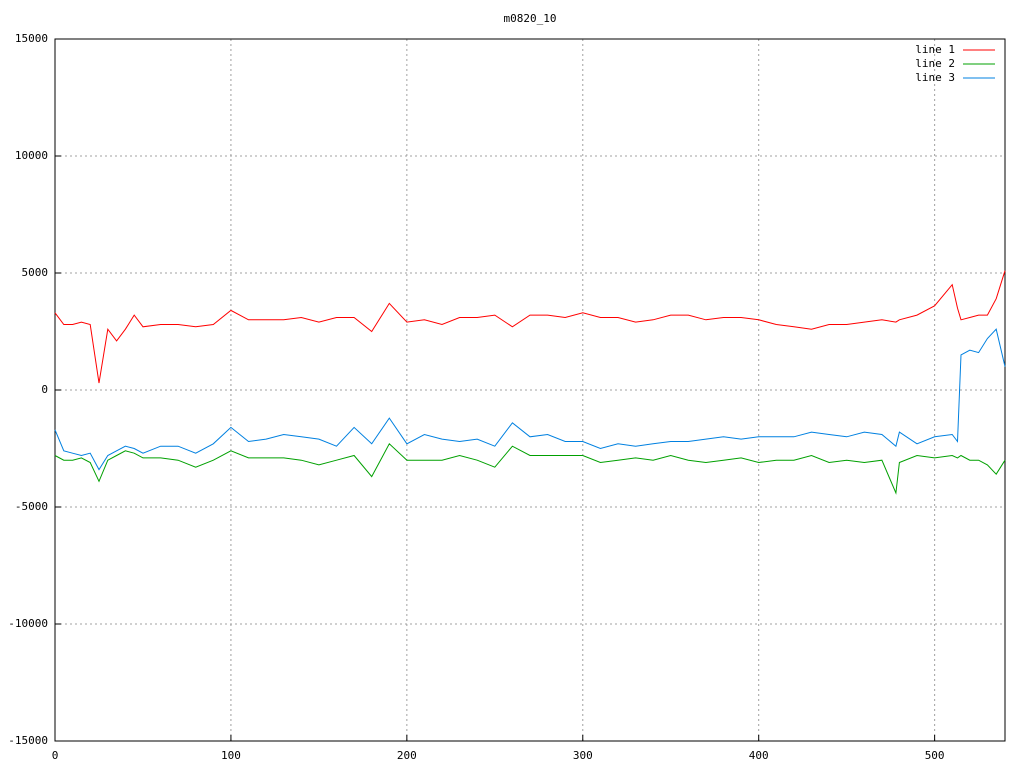  I want to click on y-tick-label: 10000, so click(31, 155).